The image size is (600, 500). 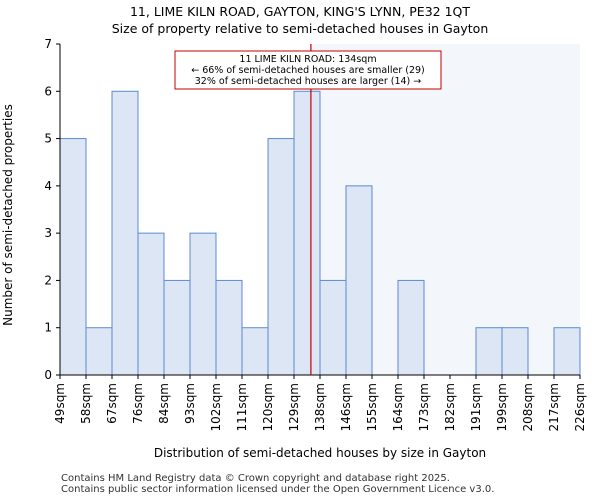 What do you see at coordinates (450, 407) in the screenshot?
I see `x-tick-label: 182sqm` at bounding box center [450, 407].